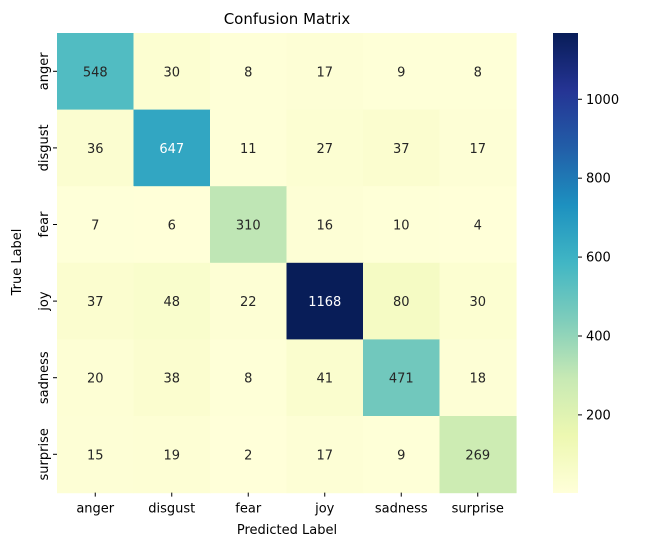 The width and height of the screenshot is (658, 547). I want to click on cell-value-label: 36, so click(95, 149).